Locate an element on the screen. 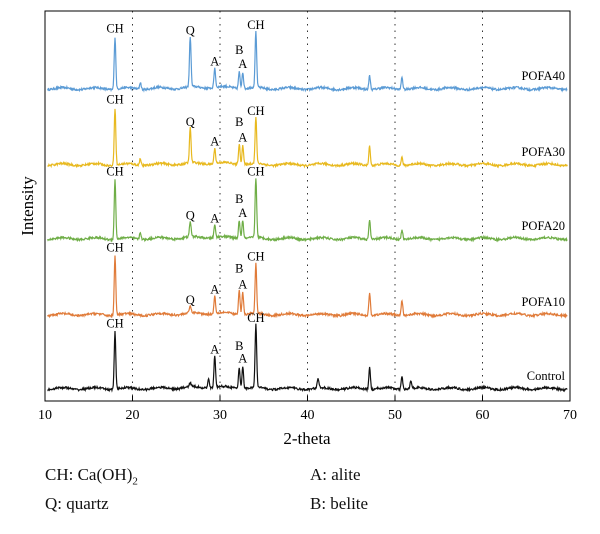  x-tick-label: 10 is located at coordinates (45, 415).